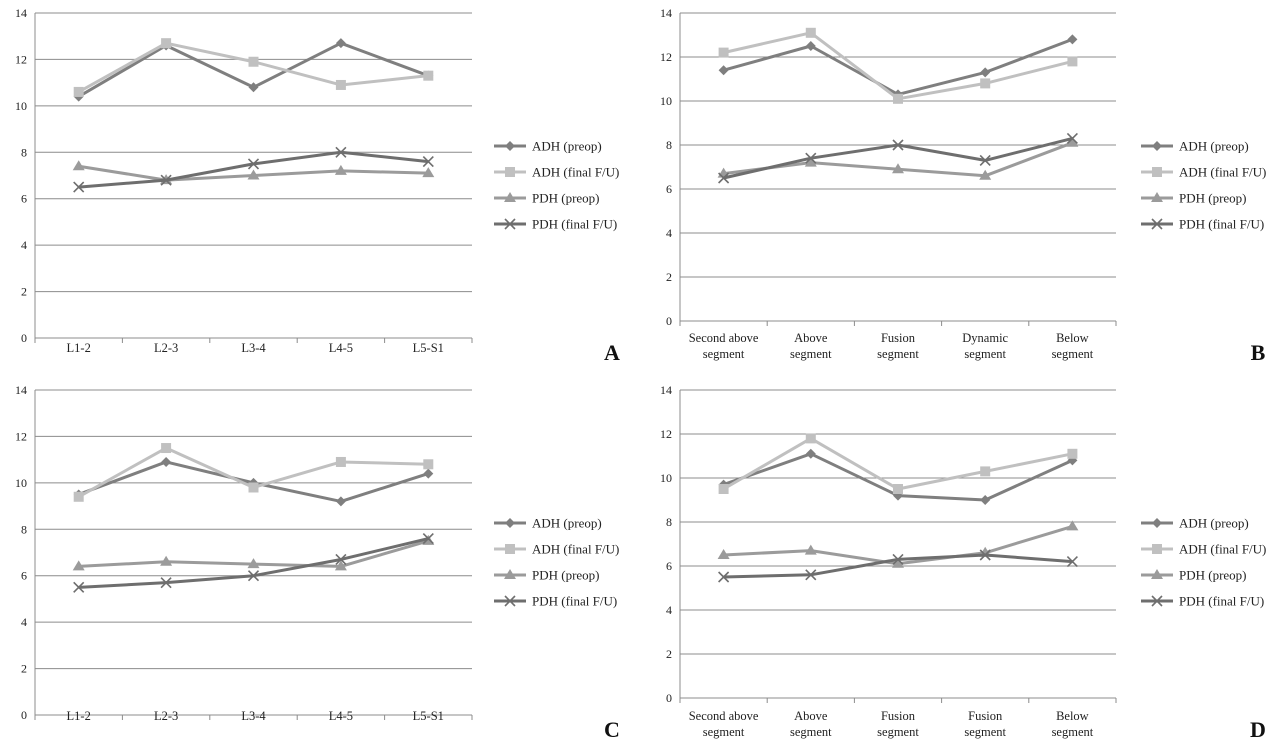 The image size is (1280, 742). Describe the element at coordinates (898, 66) in the screenshot. I see `series-line` at that location.